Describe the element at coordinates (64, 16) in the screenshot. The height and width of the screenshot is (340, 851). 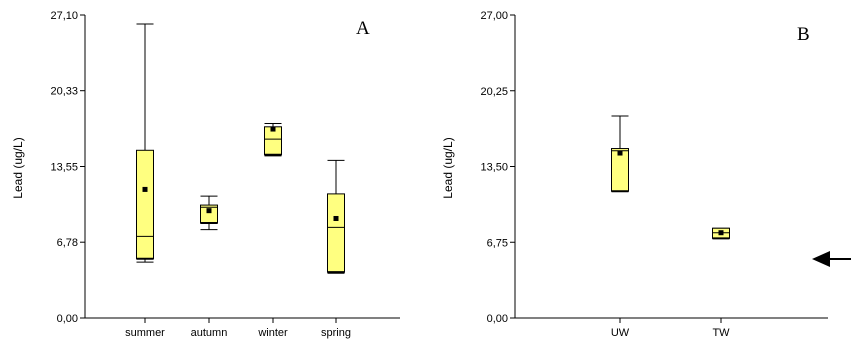
I see `a-y-tick-label: 27,10` at that location.